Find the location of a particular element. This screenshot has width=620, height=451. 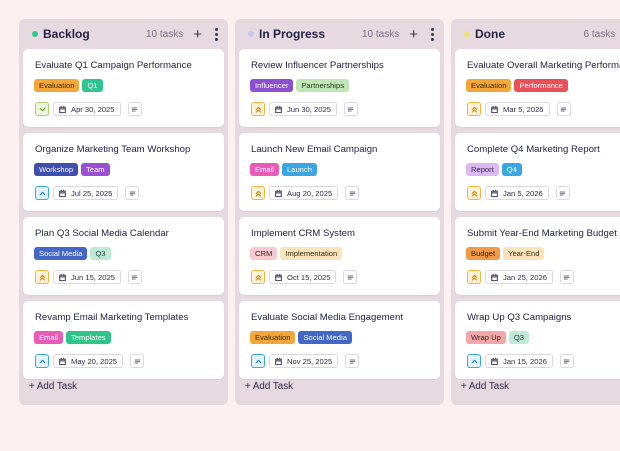

due-date-label: Nov 25, 2025 is located at coordinates (310, 361).